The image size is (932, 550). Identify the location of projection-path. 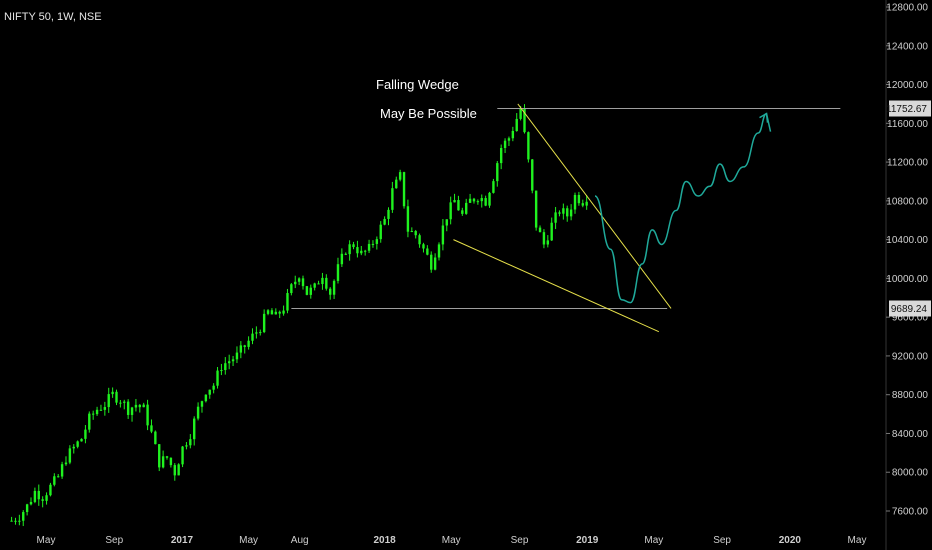
(680, 208).